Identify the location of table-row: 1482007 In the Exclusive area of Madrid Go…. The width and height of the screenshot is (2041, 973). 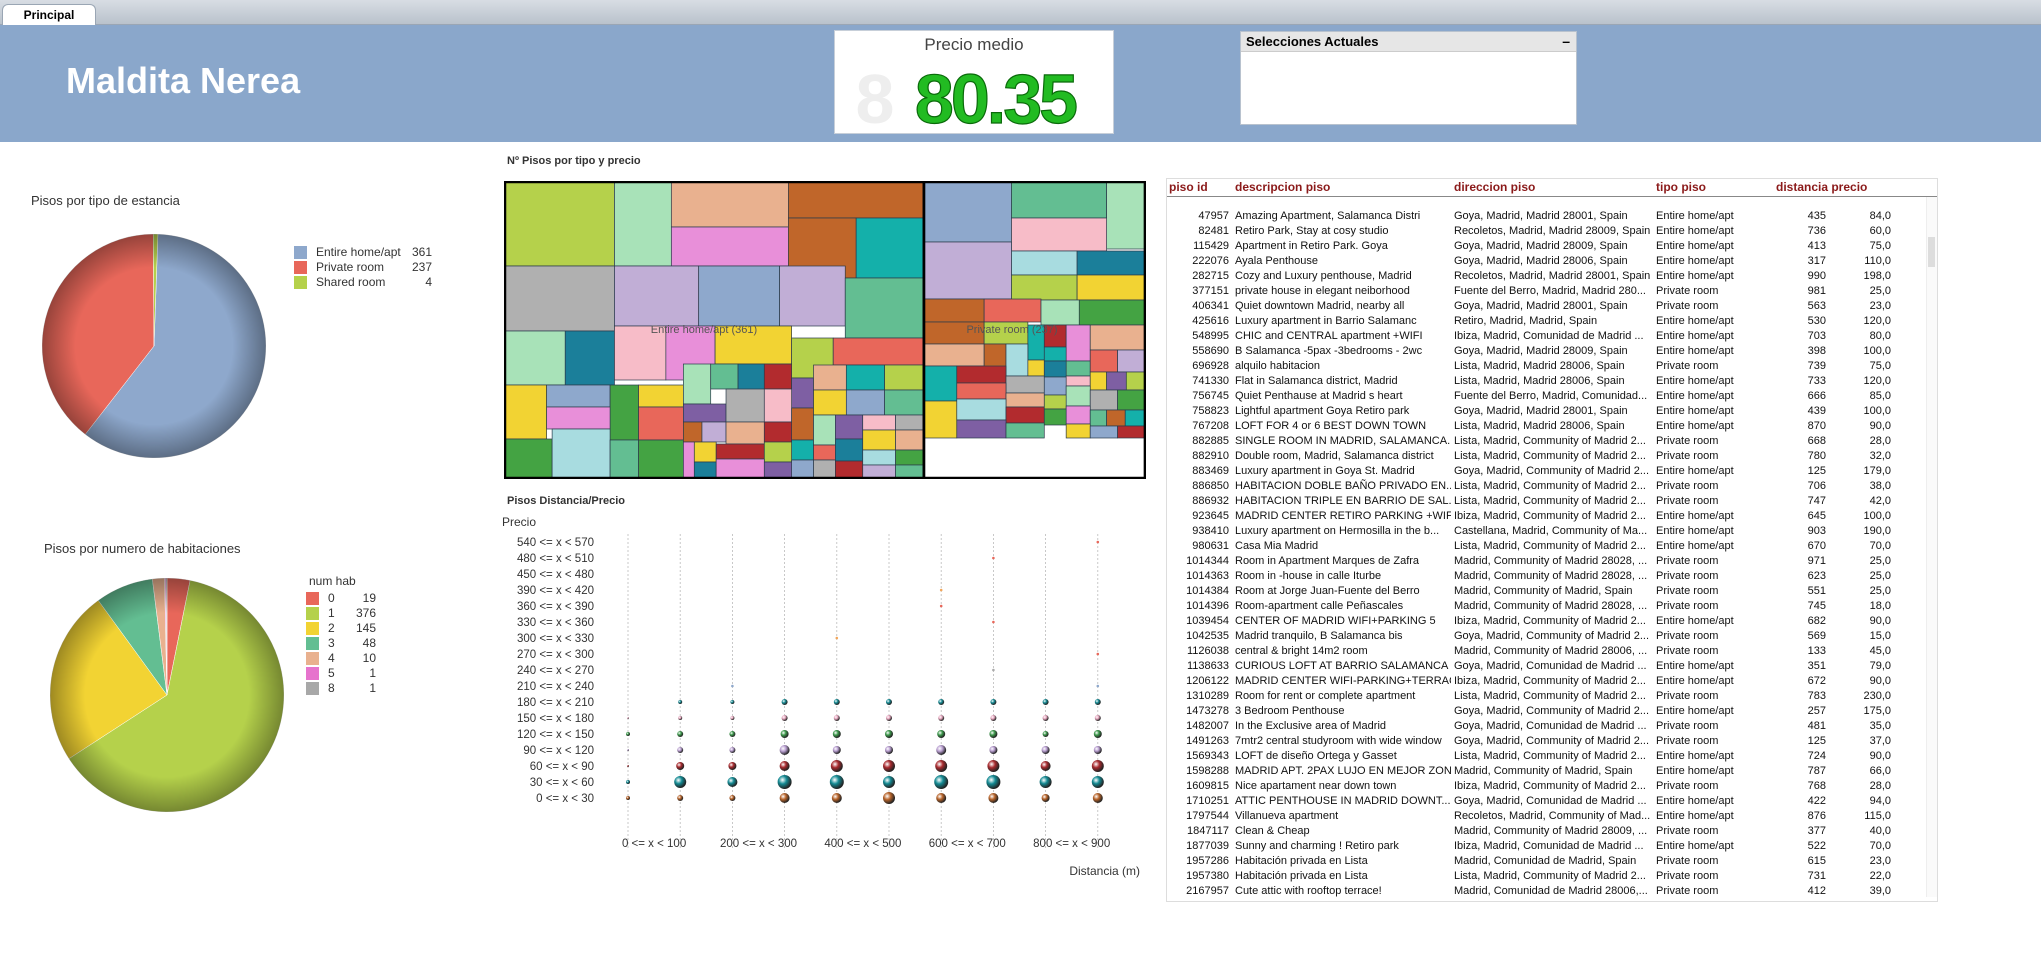
(1547, 726).